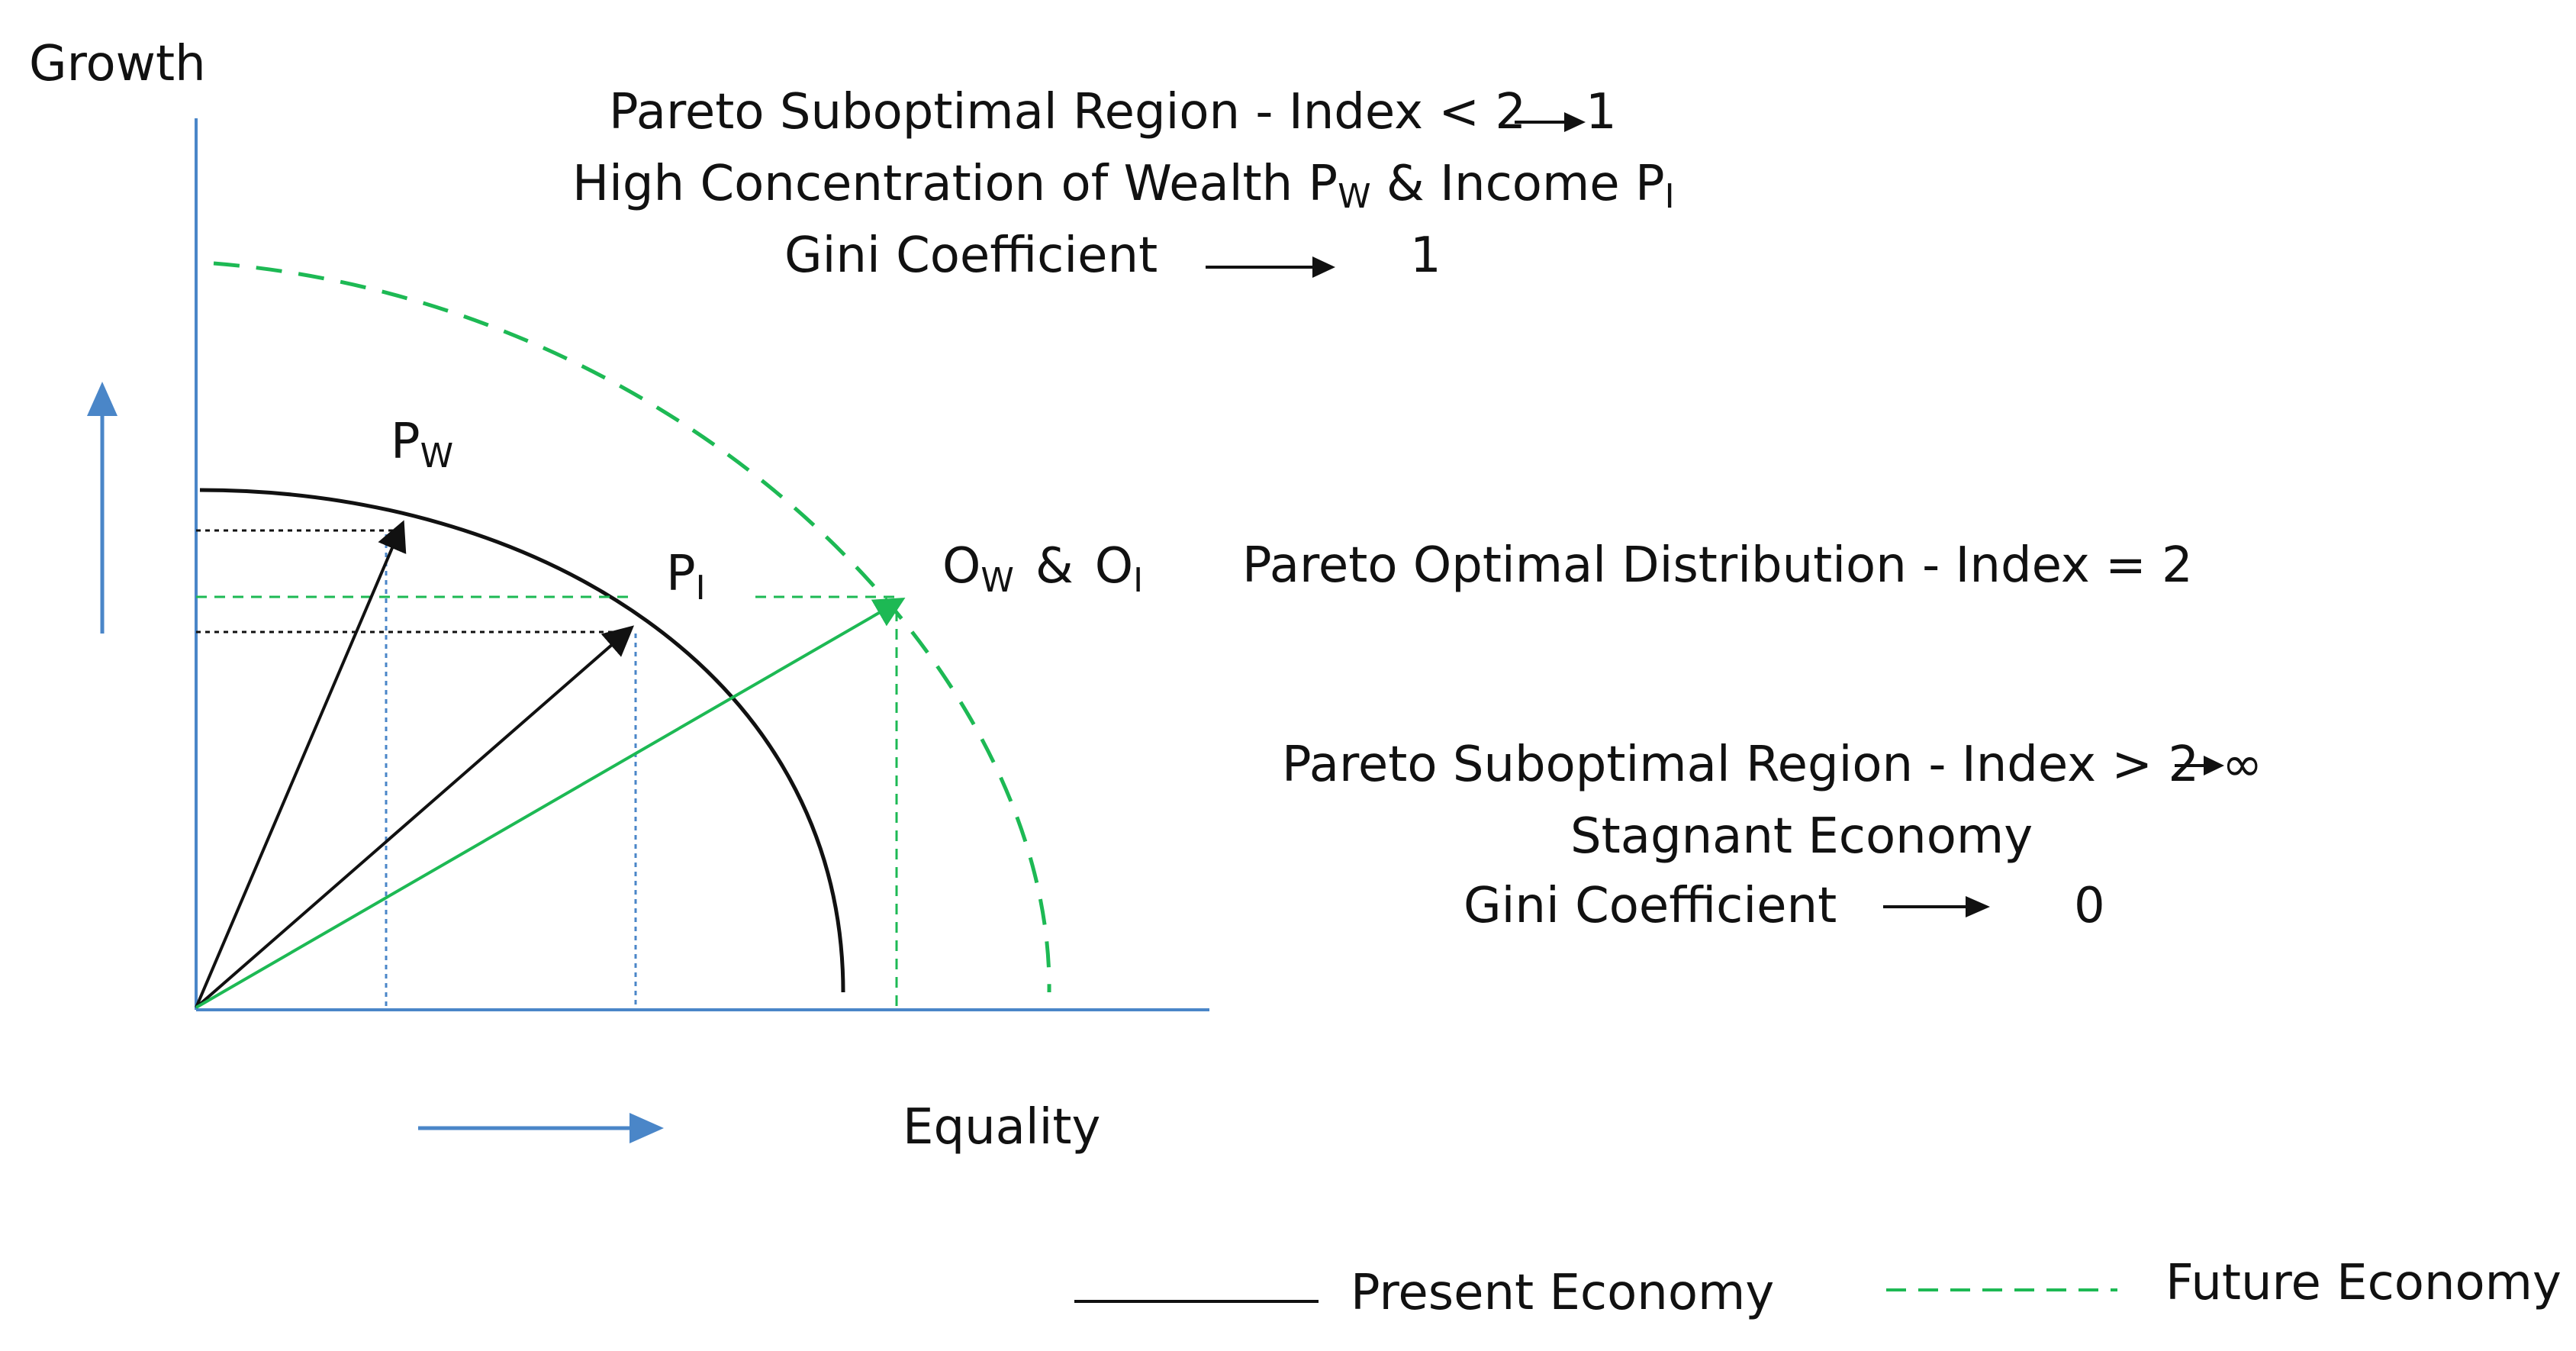  What do you see at coordinates (1818, 1288) in the screenshot?
I see `legend: Present Economy Future Economy` at bounding box center [1818, 1288].